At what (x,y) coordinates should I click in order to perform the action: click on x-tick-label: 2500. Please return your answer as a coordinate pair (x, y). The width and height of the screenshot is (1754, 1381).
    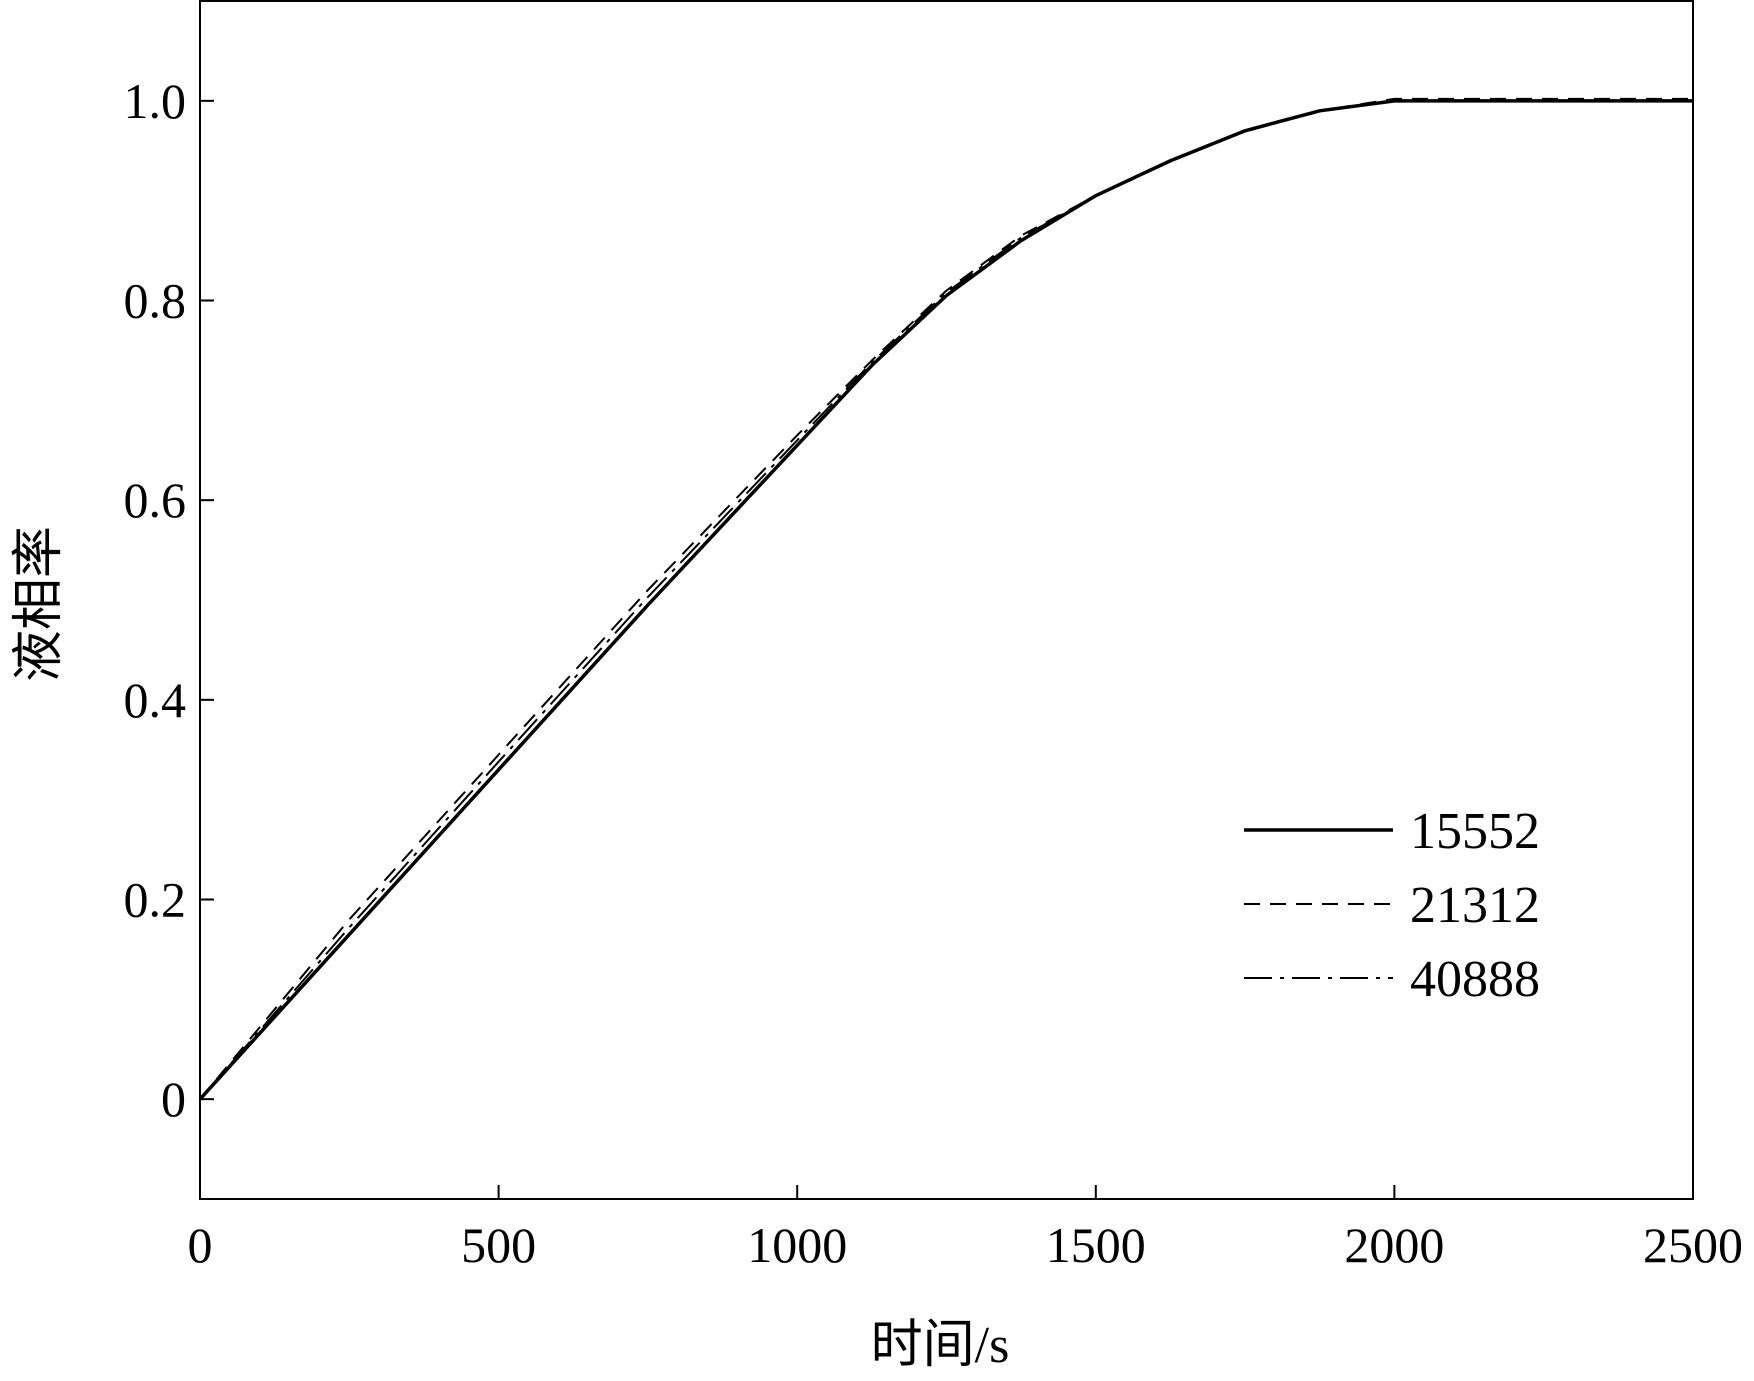
    Looking at the image, I should click on (1693, 1245).